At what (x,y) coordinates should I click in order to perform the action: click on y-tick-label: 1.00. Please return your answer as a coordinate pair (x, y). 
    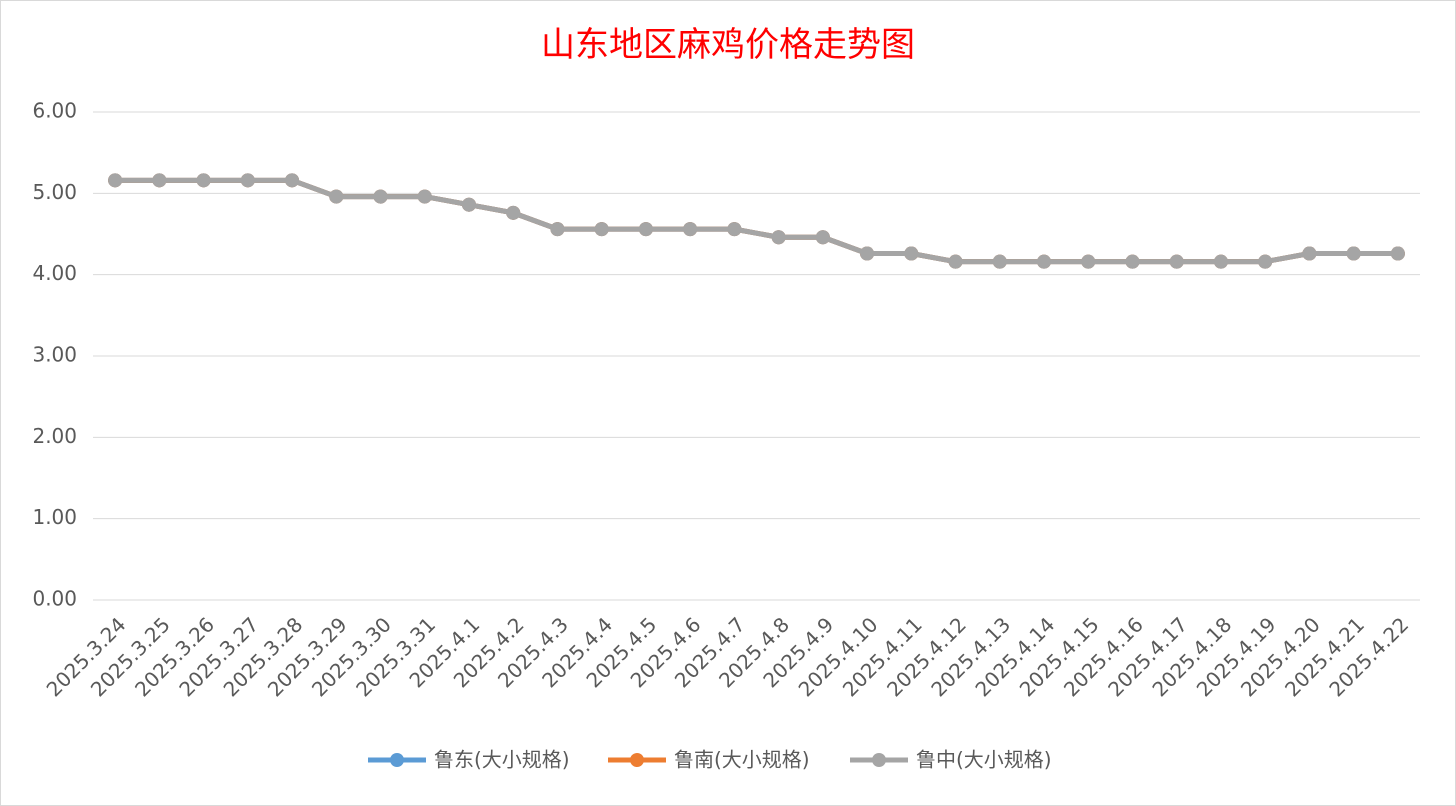
    Looking at the image, I should click on (54, 517).